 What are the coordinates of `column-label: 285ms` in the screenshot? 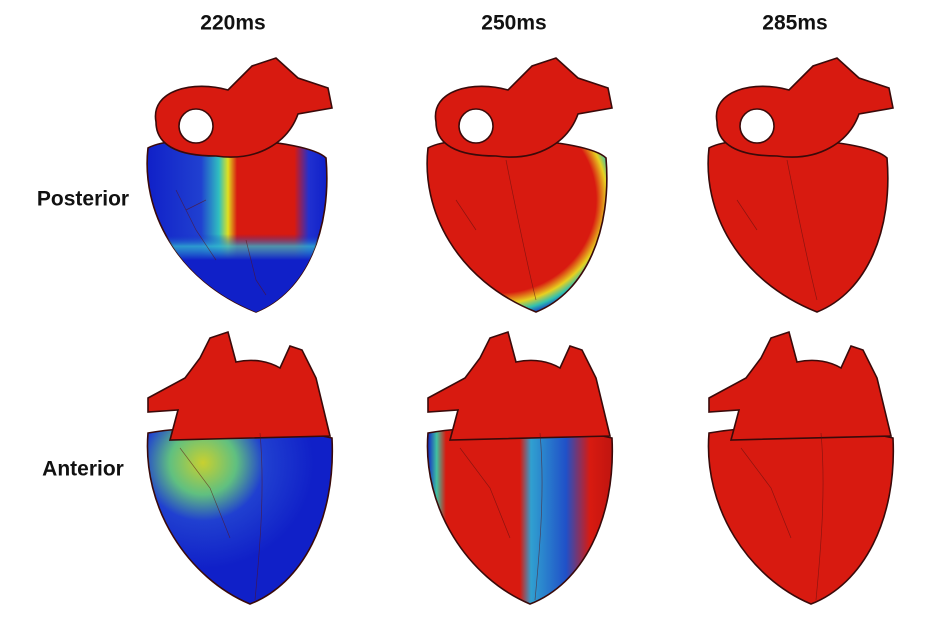 It's located at (794, 23).